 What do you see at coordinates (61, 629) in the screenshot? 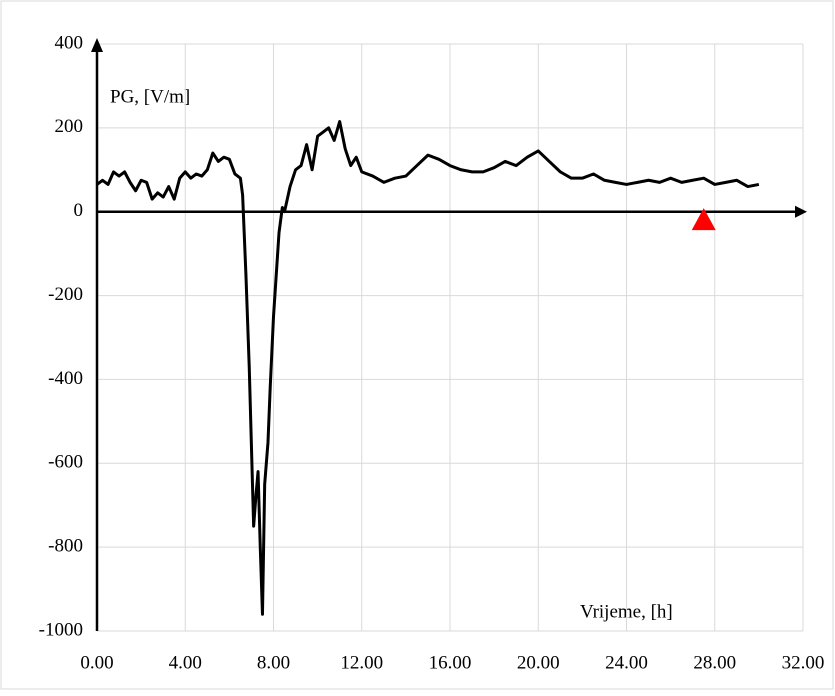
I see `y-tick-label: -1000` at bounding box center [61, 629].